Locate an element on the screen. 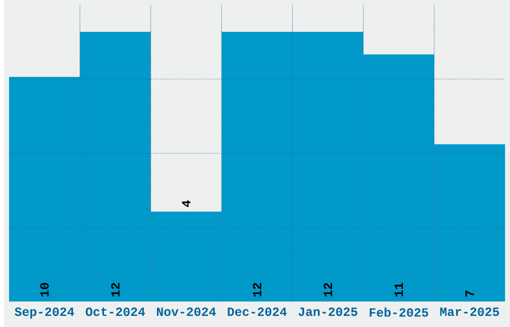 This screenshot has width=510, height=327. data-label: 4 is located at coordinates (186, 203).